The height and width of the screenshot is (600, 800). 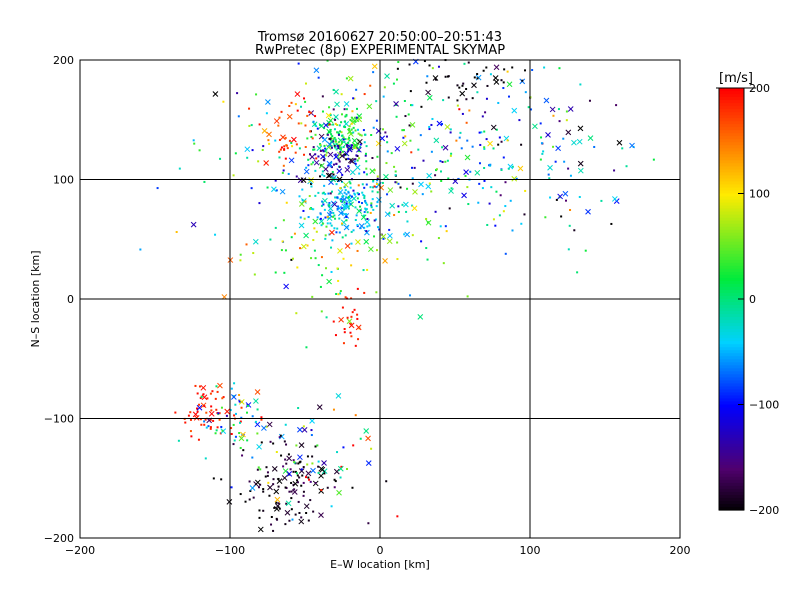 I want to click on x-tick-label: 200, so click(x=680, y=550).